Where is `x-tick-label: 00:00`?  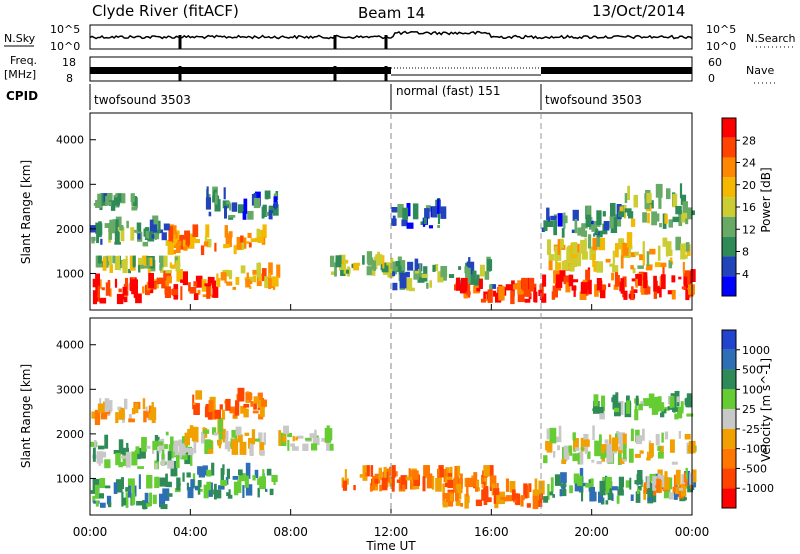
x-tick-label: 00:00 is located at coordinates (692, 532).